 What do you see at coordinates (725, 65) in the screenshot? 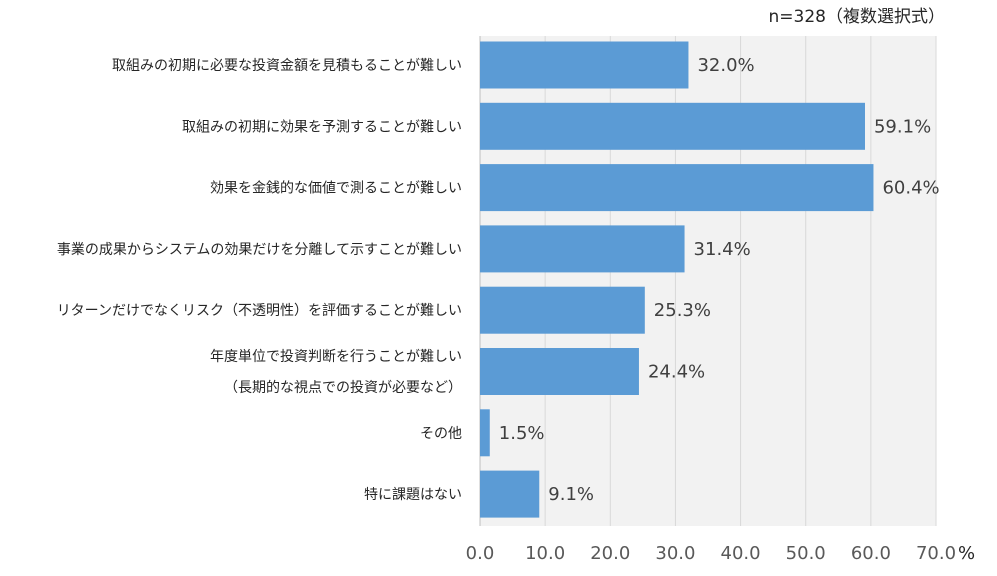
I see `data-label: 32.0%` at bounding box center [725, 65].